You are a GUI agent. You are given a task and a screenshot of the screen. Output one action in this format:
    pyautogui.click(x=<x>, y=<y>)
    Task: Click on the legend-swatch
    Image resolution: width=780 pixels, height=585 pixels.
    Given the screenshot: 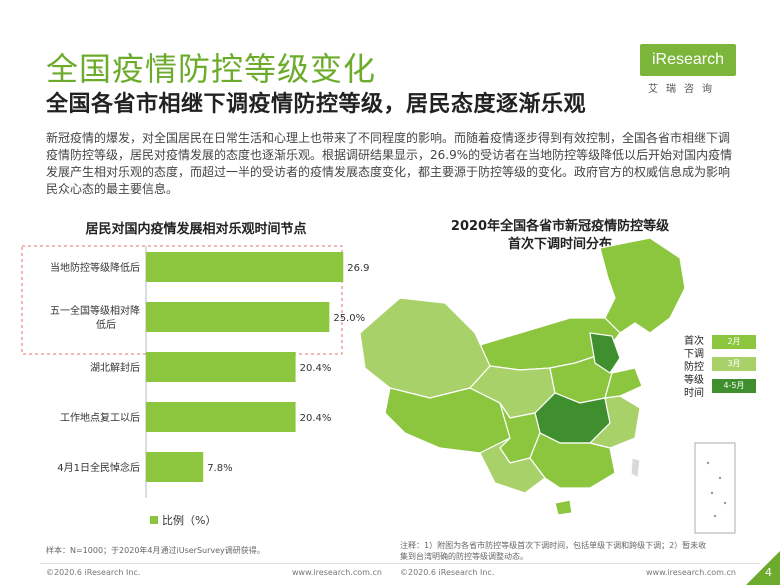 What is the action you would take?
    pyautogui.click(x=154, y=520)
    